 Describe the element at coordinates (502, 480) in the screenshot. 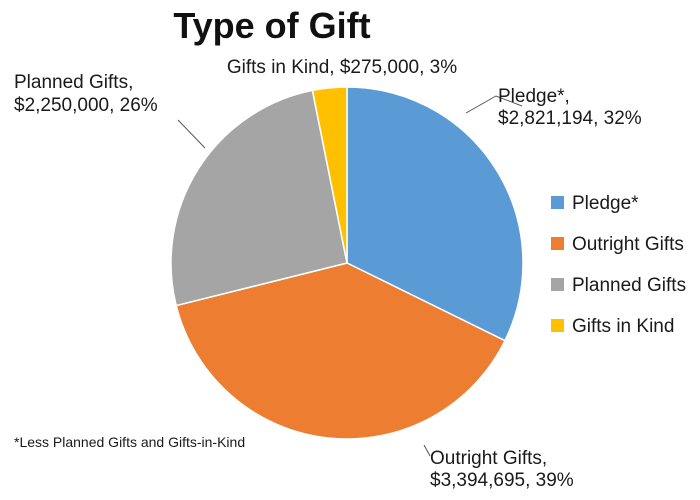

I see `data-label-outright-gifts: $3,394,695, 39%` at that location.